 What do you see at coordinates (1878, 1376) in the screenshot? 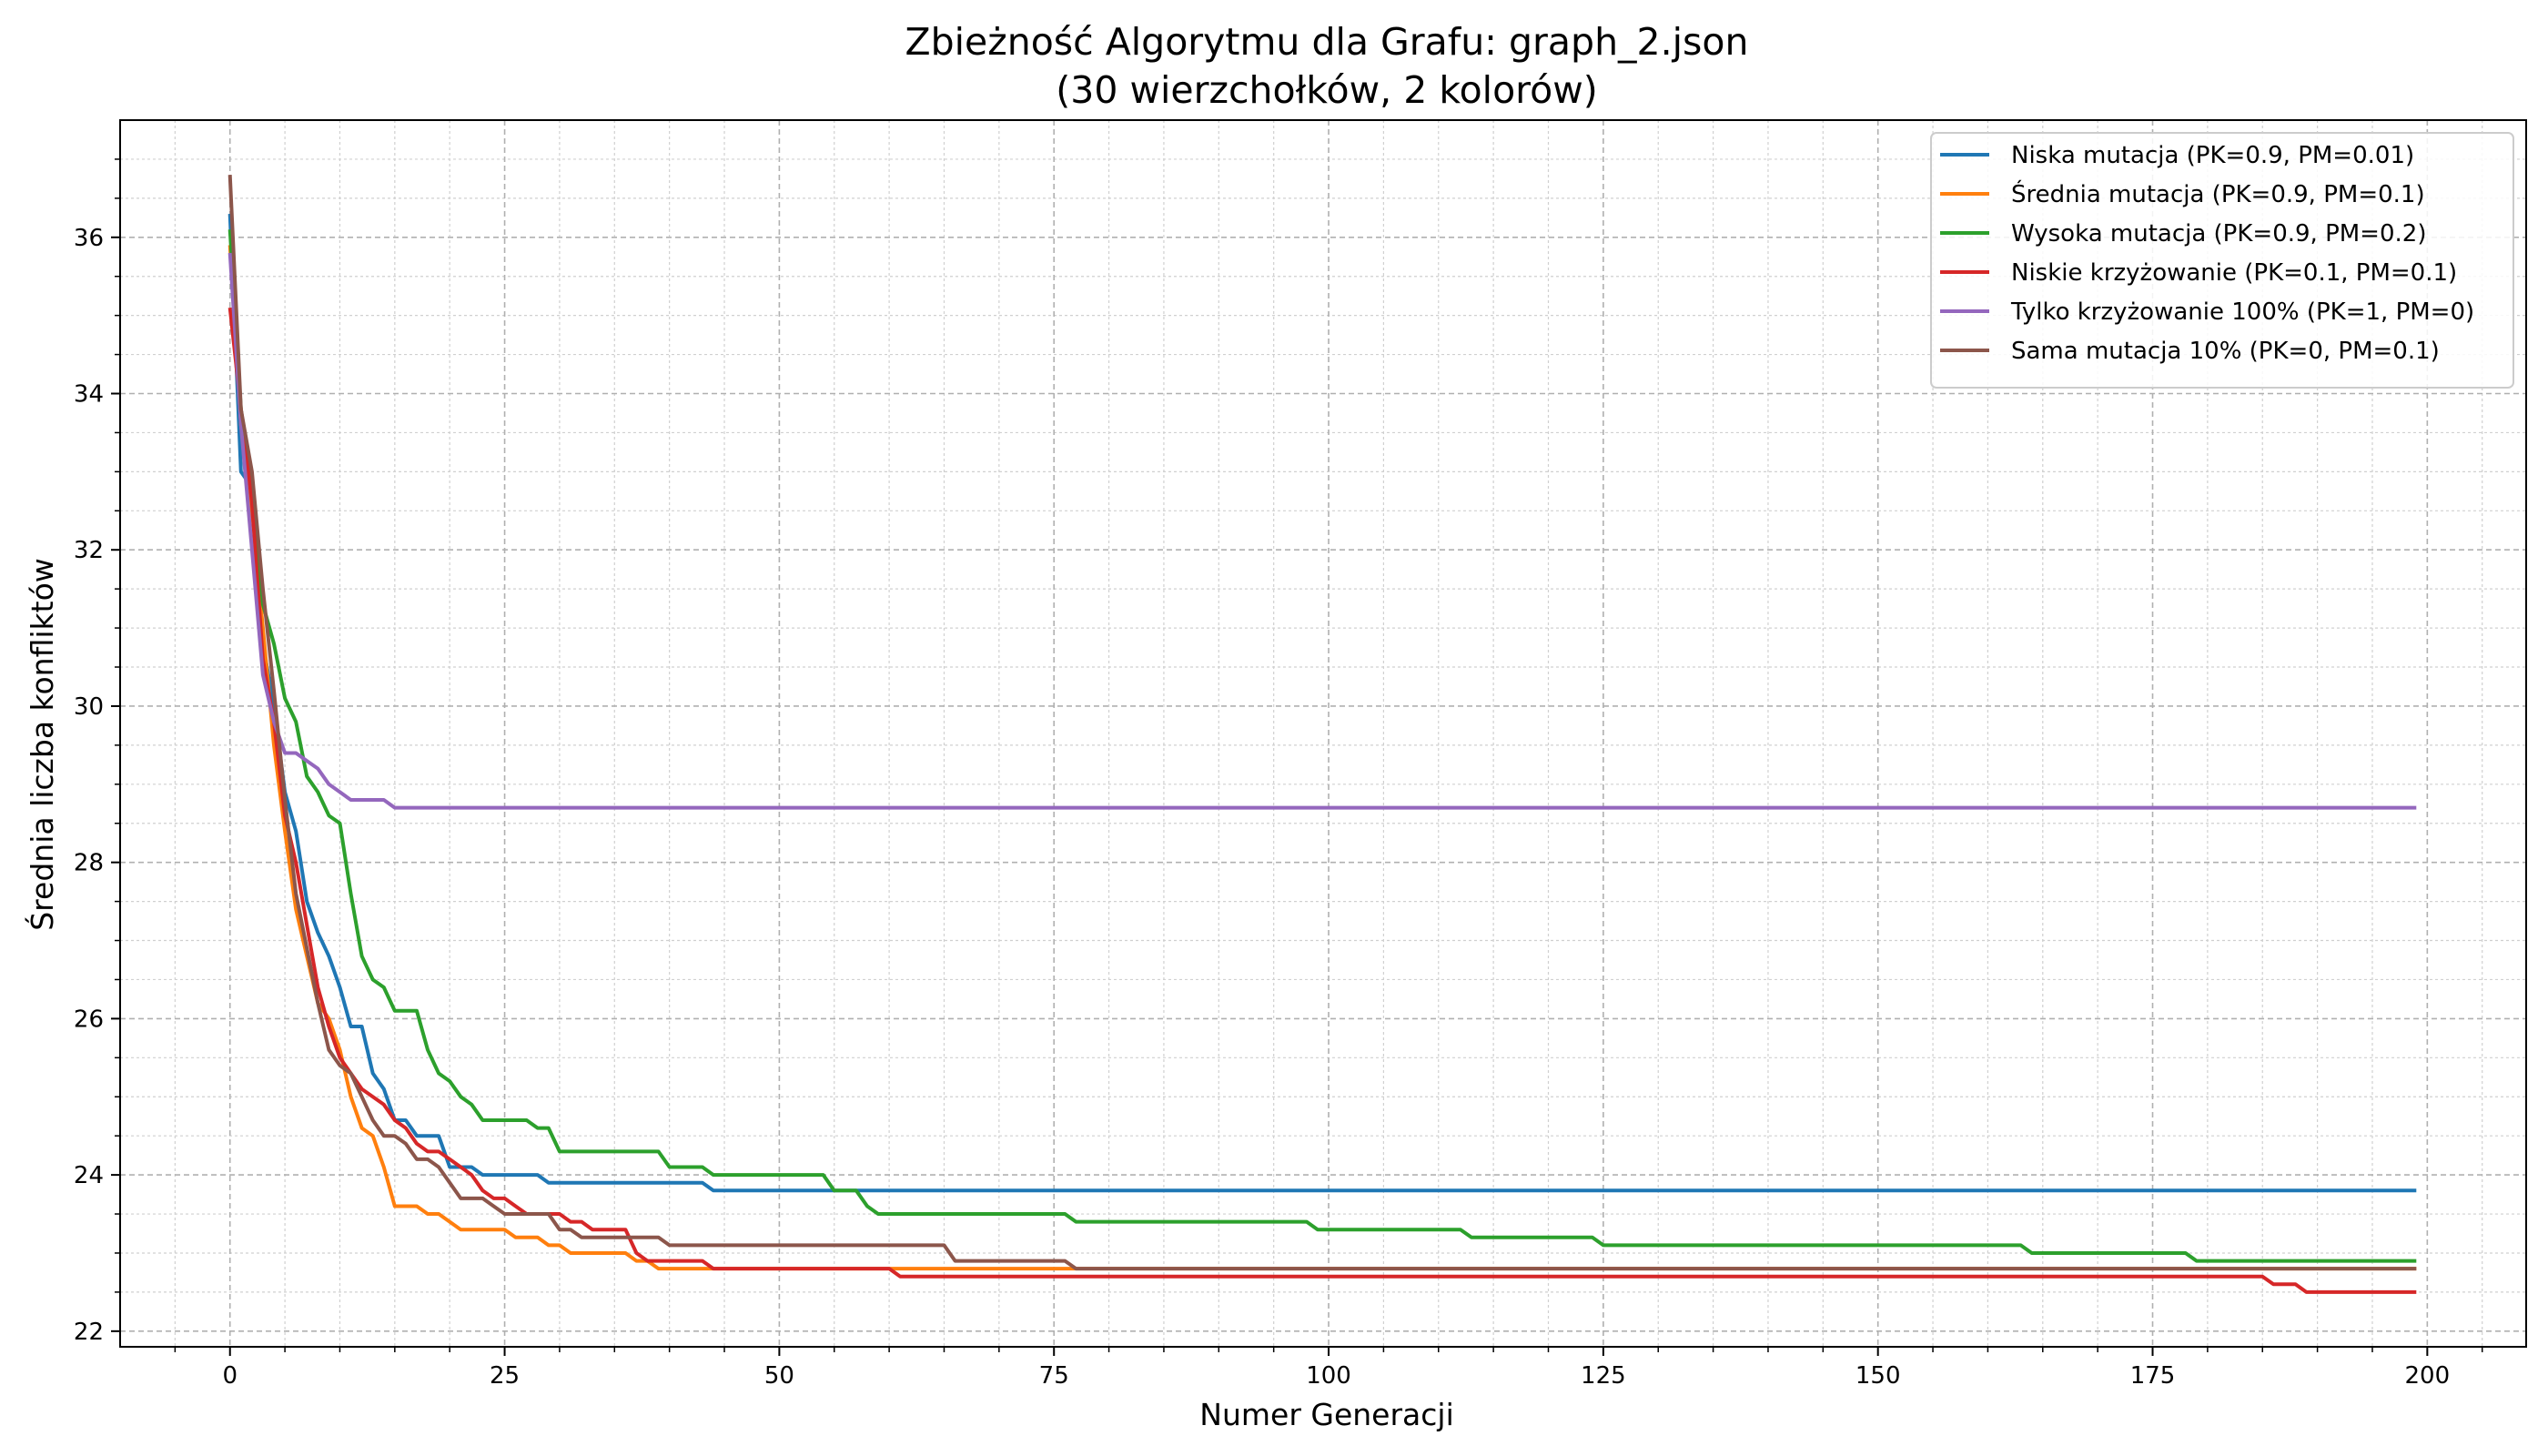
I see `x-tick-label: 150` at bounding box center [1878, 1376].